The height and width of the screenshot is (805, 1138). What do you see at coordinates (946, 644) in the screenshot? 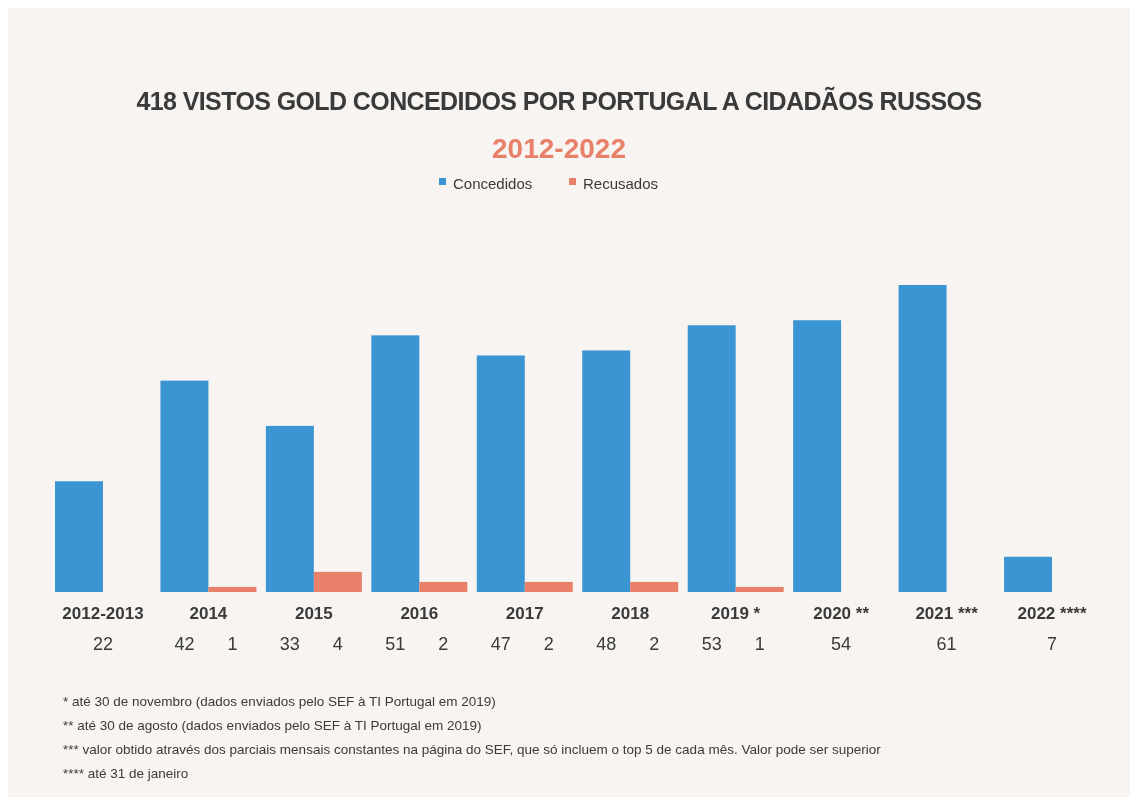
I see `data-label: 61` at bounding box center [946, 644].